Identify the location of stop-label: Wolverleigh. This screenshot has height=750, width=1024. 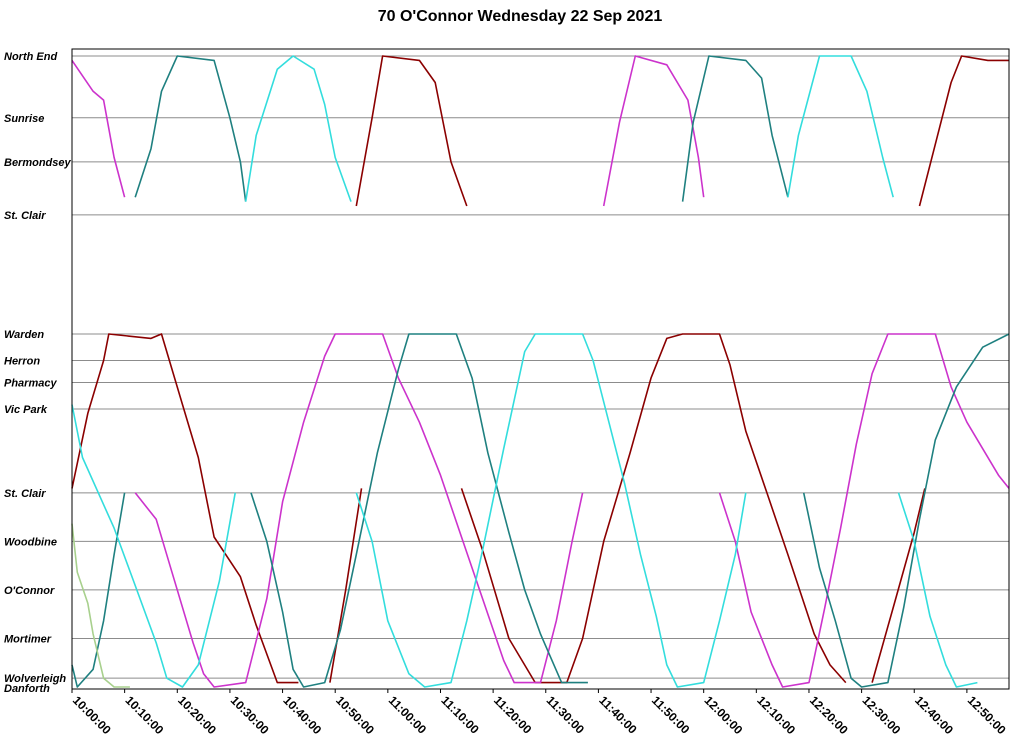
(35, 679).